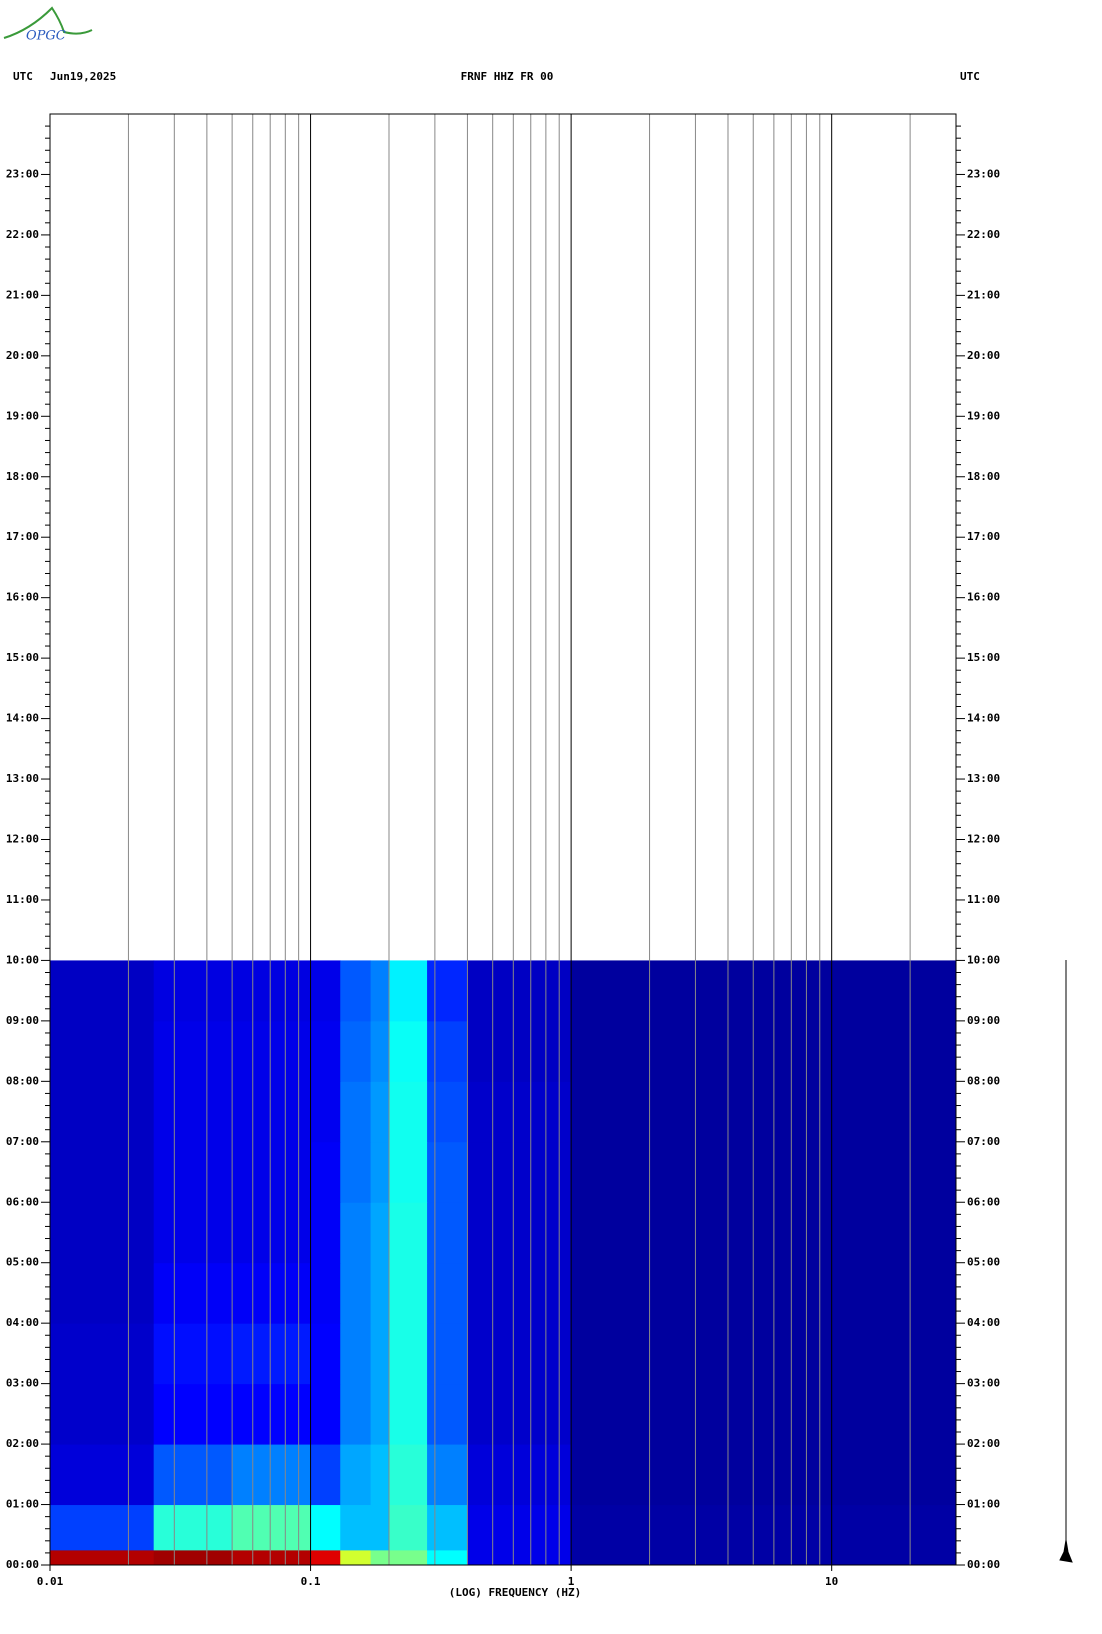  What do you see at coordinates (22, 778) in the screenshot?
I see `y-tick-label: 13:00` at bounding box center [22, 778].